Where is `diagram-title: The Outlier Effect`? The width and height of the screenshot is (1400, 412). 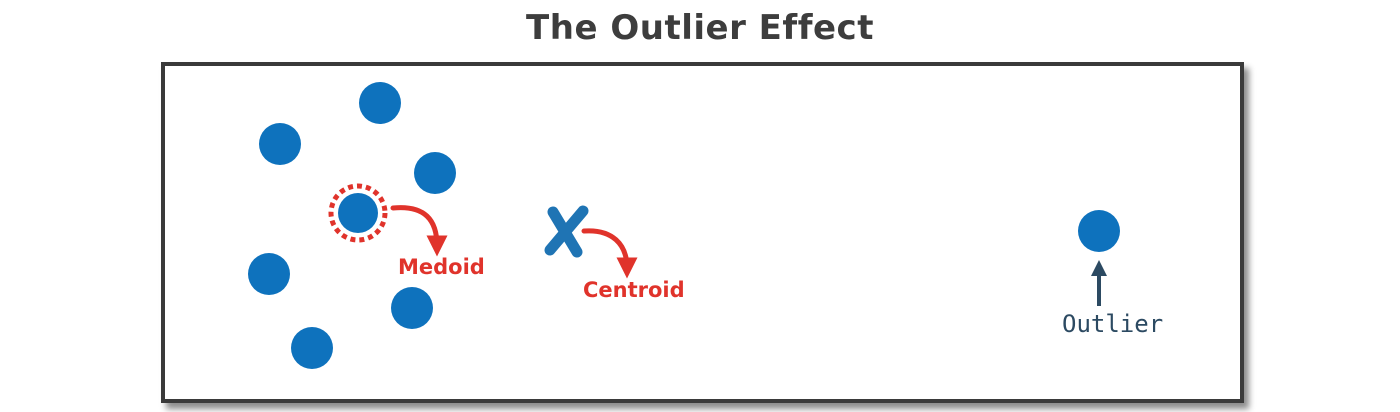
diagram-title: The Outlier Effect is located at coordinates (700, 28).